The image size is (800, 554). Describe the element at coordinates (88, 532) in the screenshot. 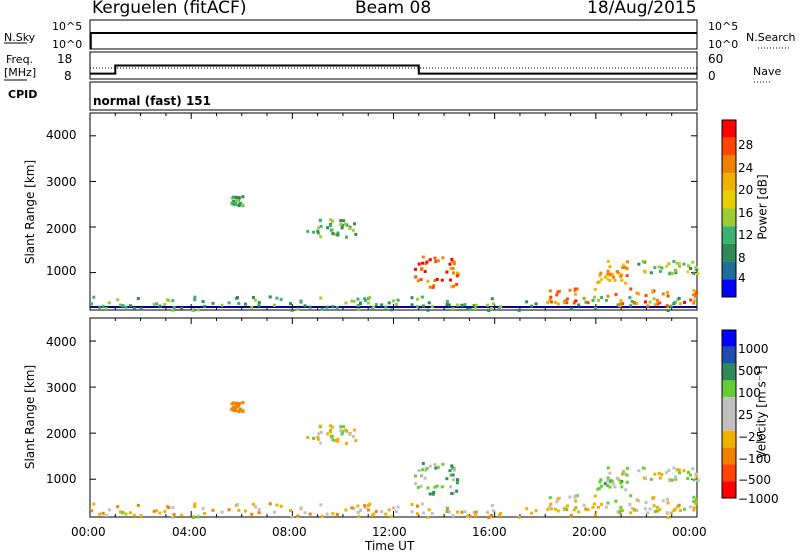

I see `xtick-0000: 00:00` at that location.